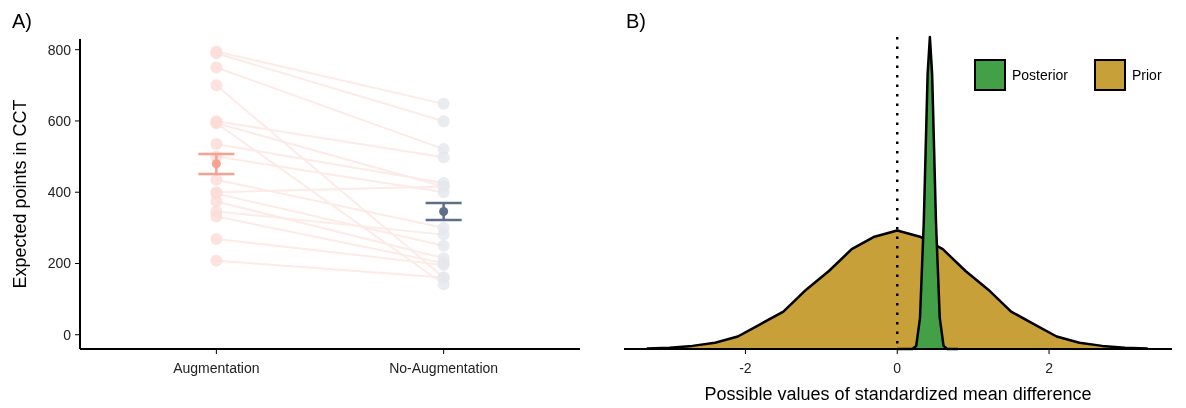  What do you see at coordinates (636, 21) in the screenshot?
I see `chart-title: B)` at bounding box center [636, 21].